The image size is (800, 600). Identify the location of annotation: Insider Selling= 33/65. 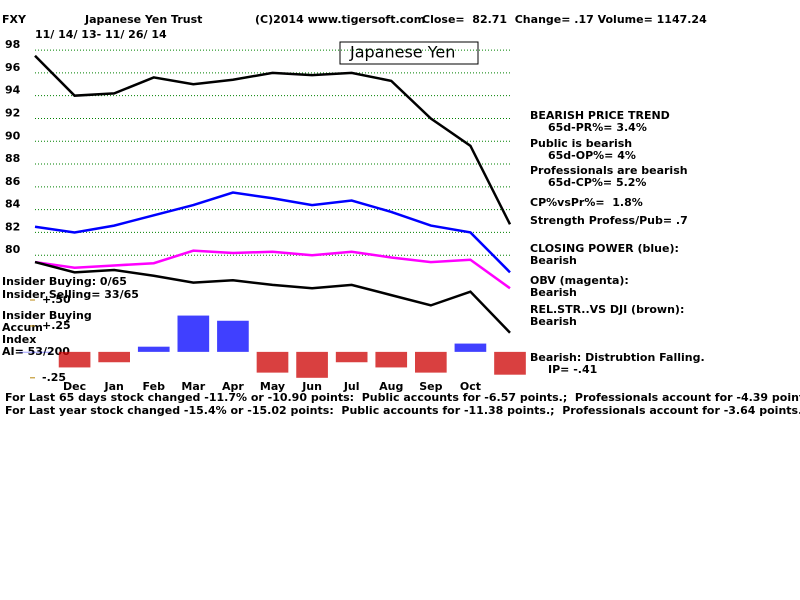
(70, 294).